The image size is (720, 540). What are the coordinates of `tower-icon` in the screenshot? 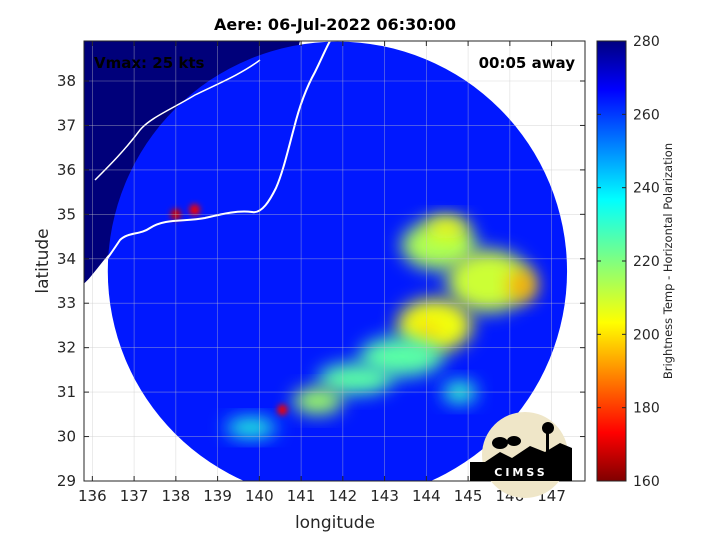 It's located at (547, 446).